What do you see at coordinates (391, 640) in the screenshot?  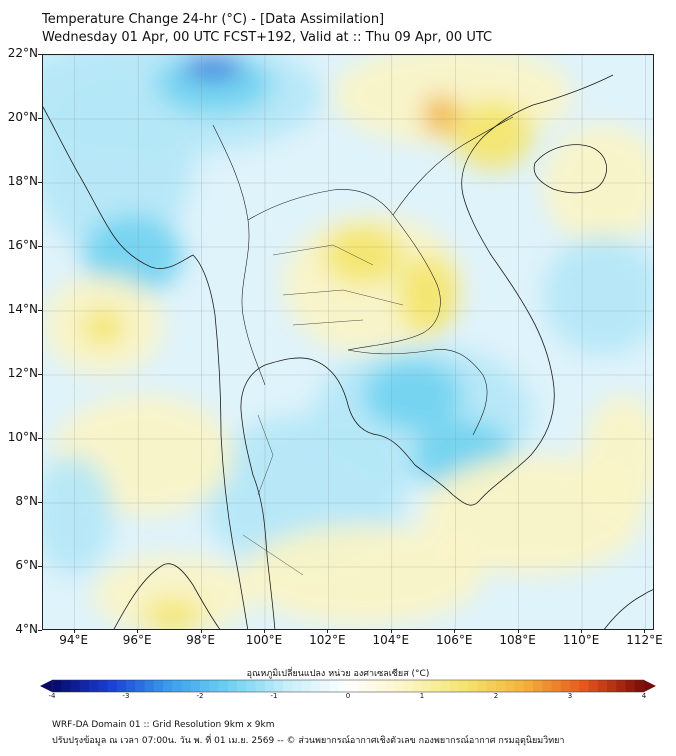 I see `longitude-tick-label: 104°E` at bounding box center [391, 640].